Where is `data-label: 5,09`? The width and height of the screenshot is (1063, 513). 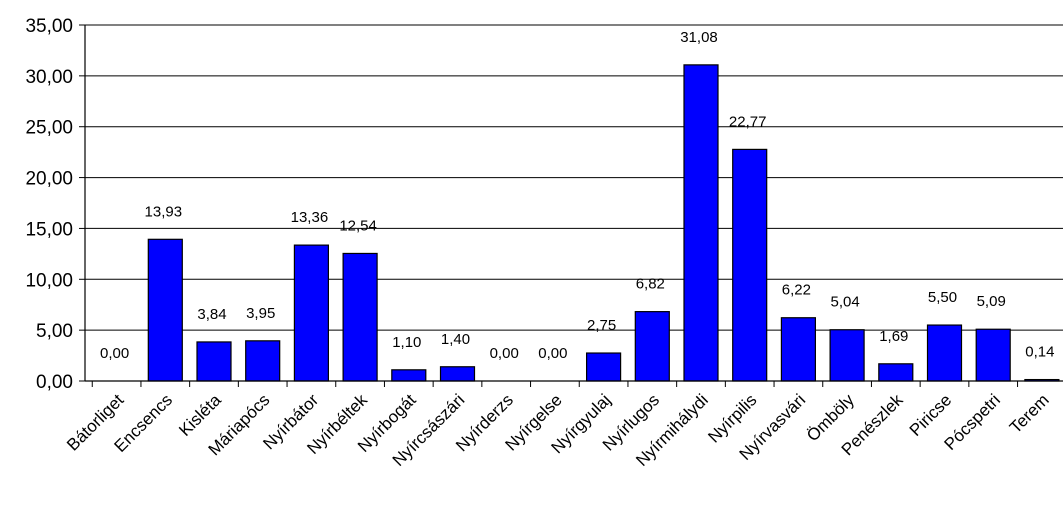
data-label: 5,09 is located at coordinates (991, 301).